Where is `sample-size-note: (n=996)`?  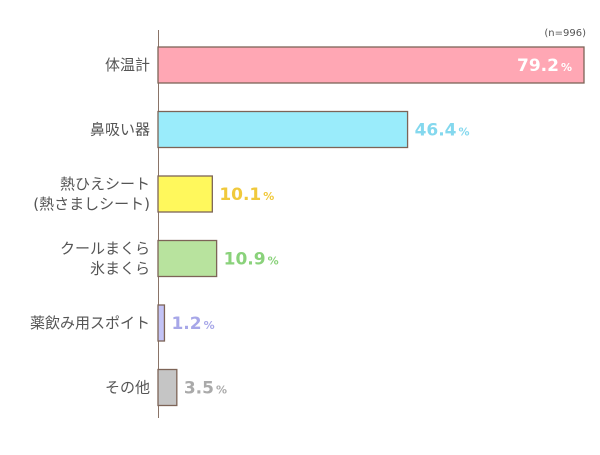 sample-size-note: (n=996) is located at coordinates (565, 33).